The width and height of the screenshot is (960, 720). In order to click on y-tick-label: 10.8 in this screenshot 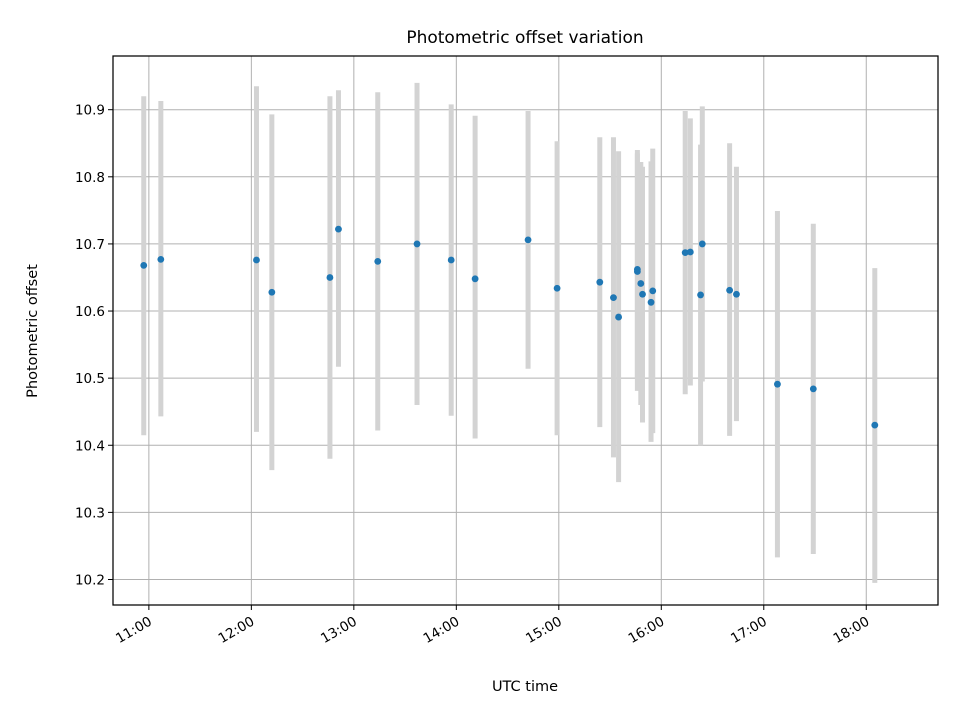, I will do `click(90, 178)`.